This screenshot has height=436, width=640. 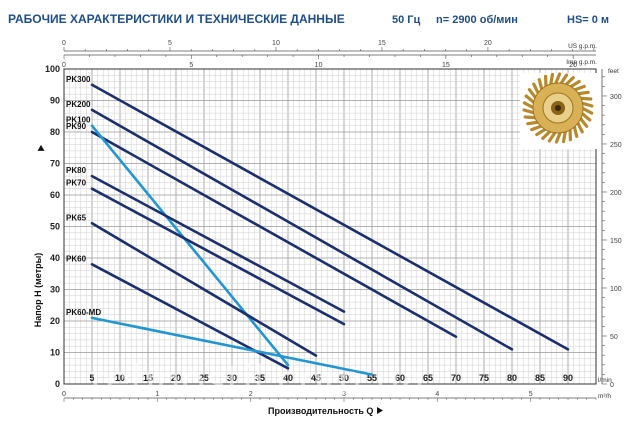 What do you see at coordinates (614, 337) in the screenshot?
I see `feet-tick-label: 50` at bounding box center [614, 337].